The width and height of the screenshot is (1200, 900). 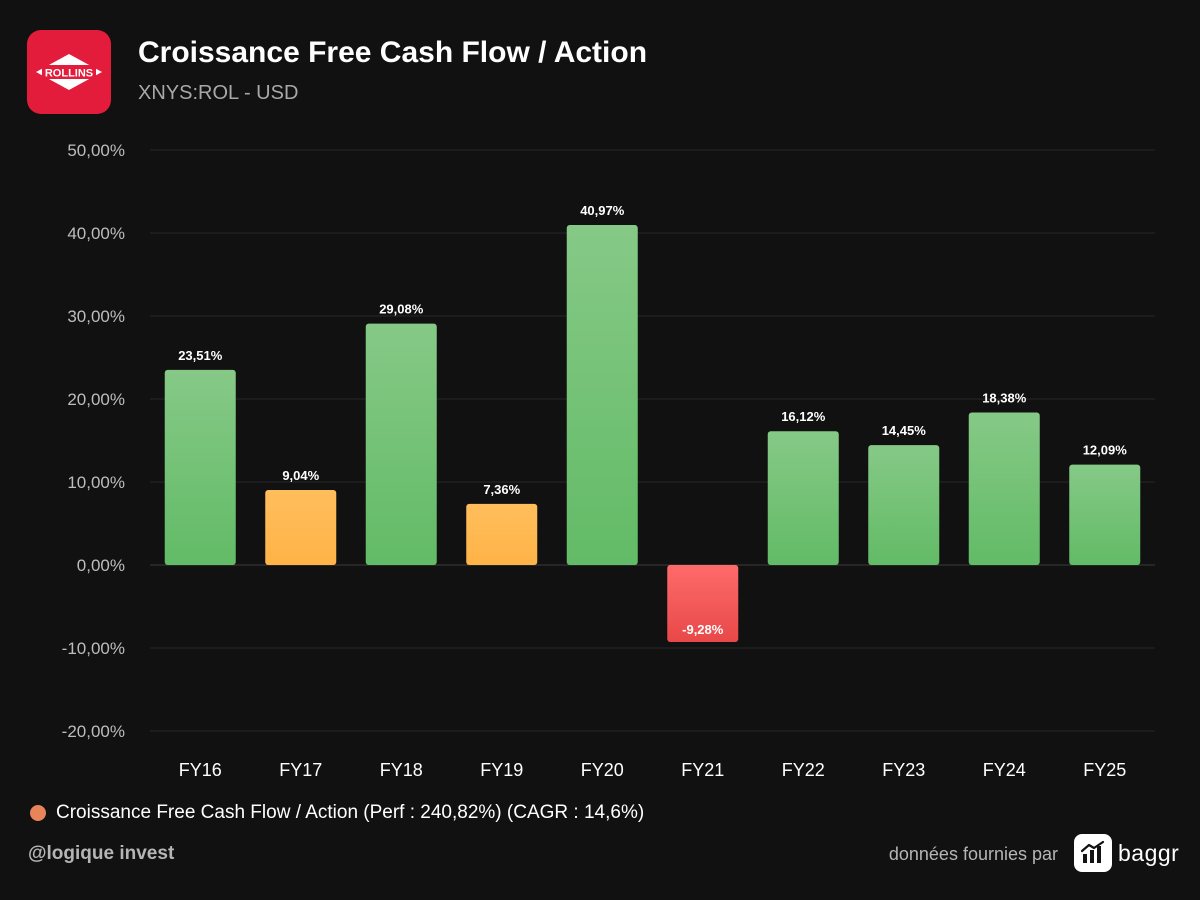 What do you see at coordinates (401, 444) in the screenshot?
I see `bar-fy18` at bounding box center [401, 444].